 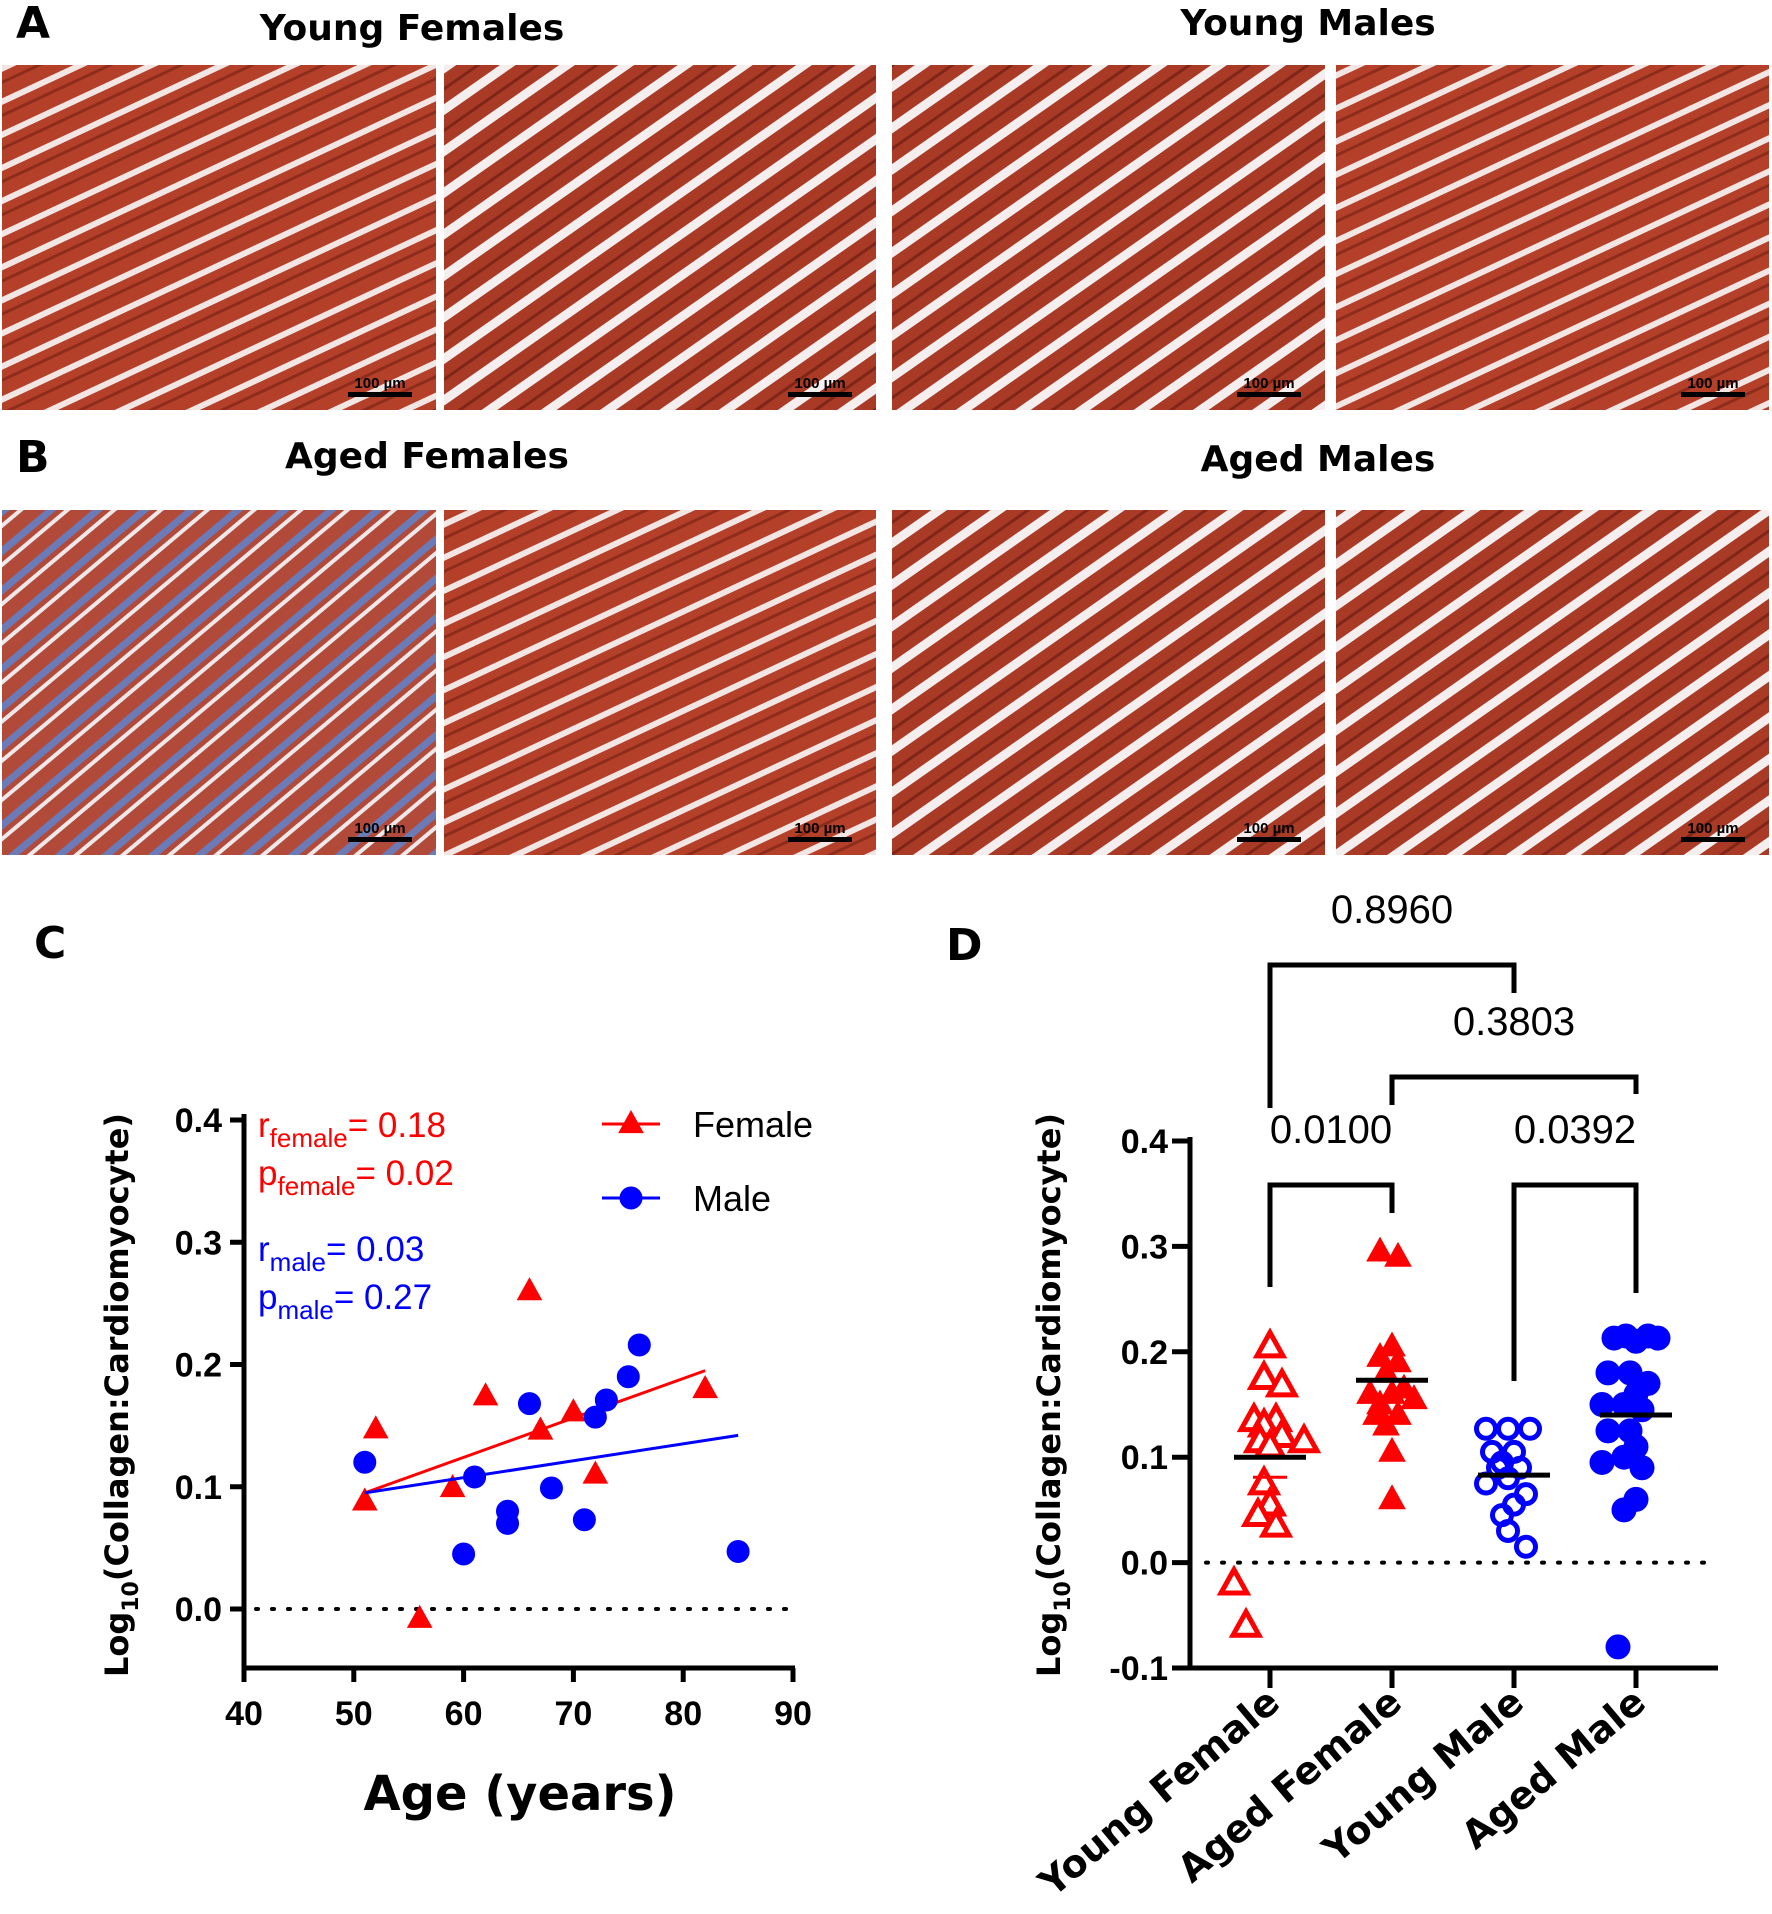 I want to click on comparison-p-value: 0.0392, so click(x=1575, y=1130).